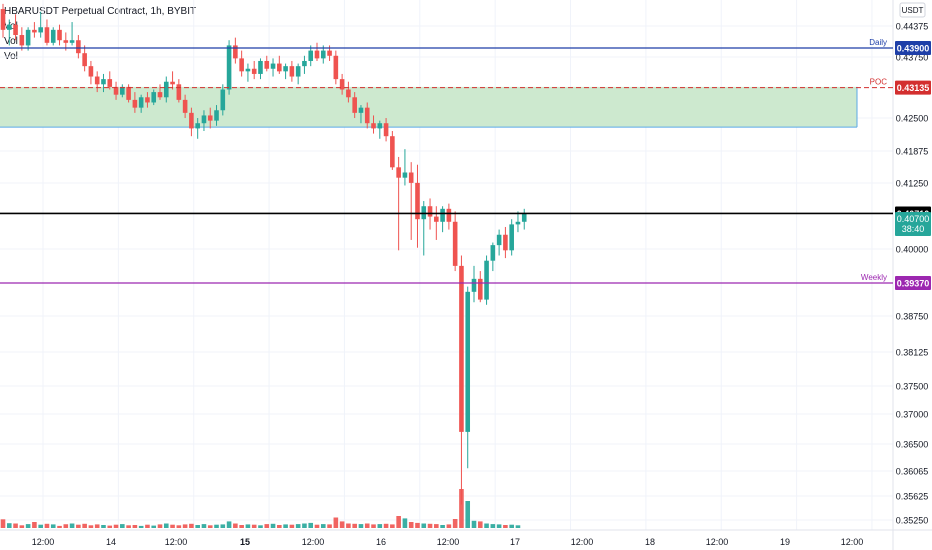 The height and width of the screenshot is (550, 932). I want to click on x-tick-label: 18, so click(650, 542).